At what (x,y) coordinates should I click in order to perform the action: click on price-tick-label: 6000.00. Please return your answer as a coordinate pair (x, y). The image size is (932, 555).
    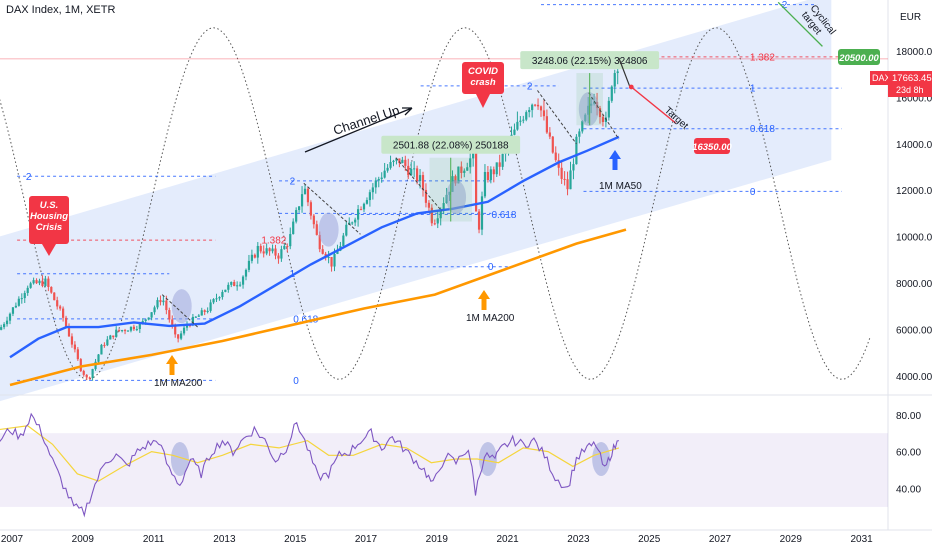
    Looking at the image, I should click on (914, 330).